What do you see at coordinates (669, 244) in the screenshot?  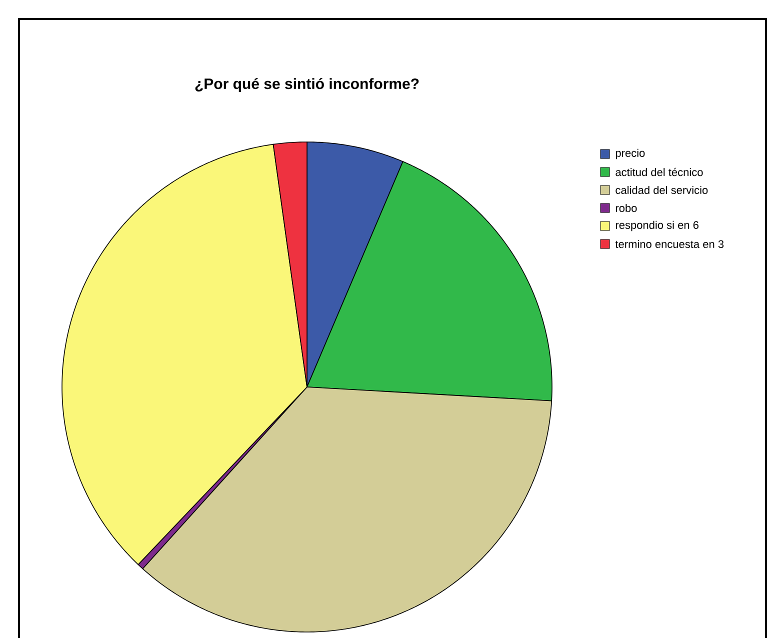 I see `legend-label: termino encuesta en 3` at bounding box center [669, 244].